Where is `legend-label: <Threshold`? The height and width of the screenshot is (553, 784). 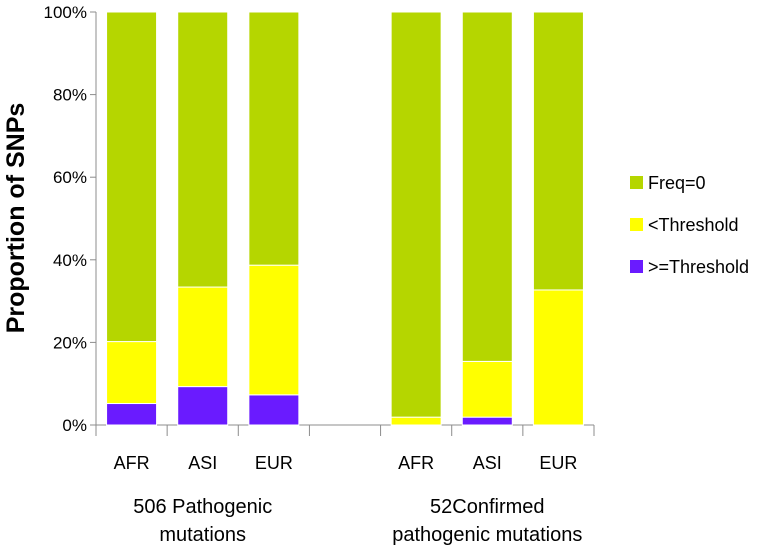
legend-label: <Threshold is located at coordinates (693, 225).